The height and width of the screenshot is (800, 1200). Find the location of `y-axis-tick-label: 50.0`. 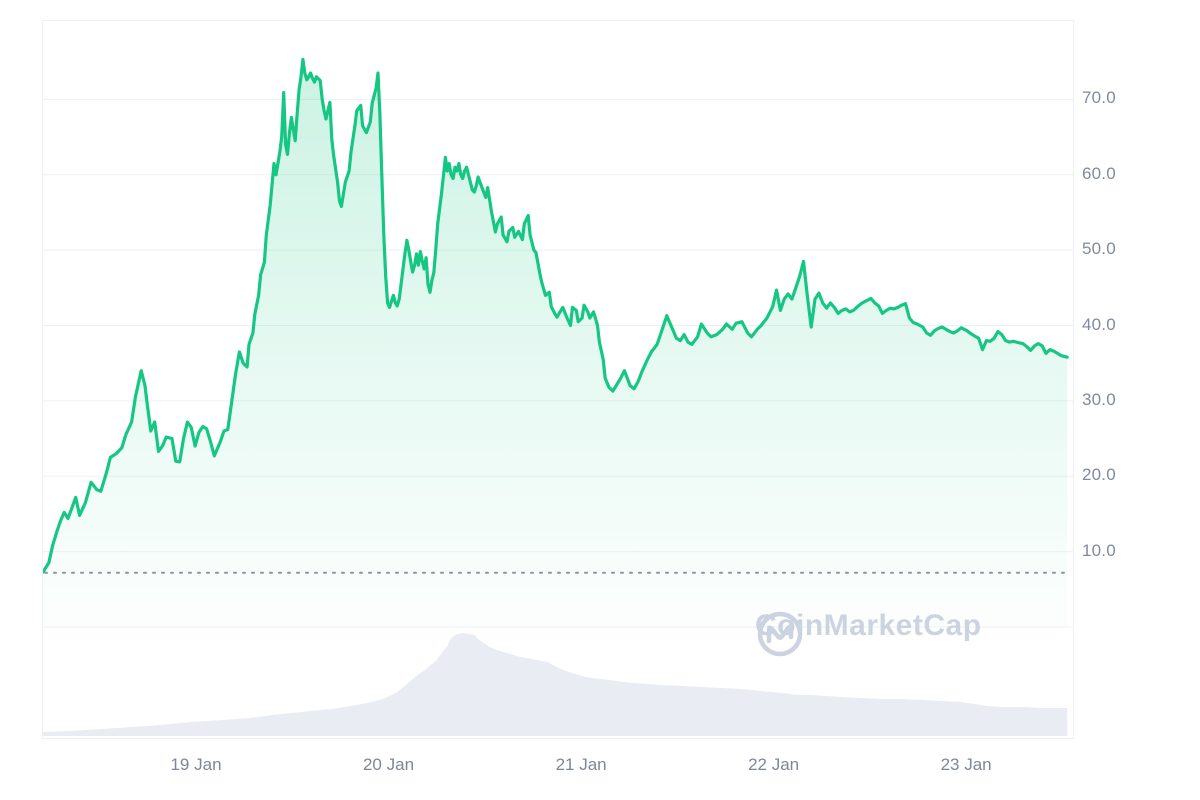

y-axis-tick-label: 50.0 is located at coordinates (1099, 249).